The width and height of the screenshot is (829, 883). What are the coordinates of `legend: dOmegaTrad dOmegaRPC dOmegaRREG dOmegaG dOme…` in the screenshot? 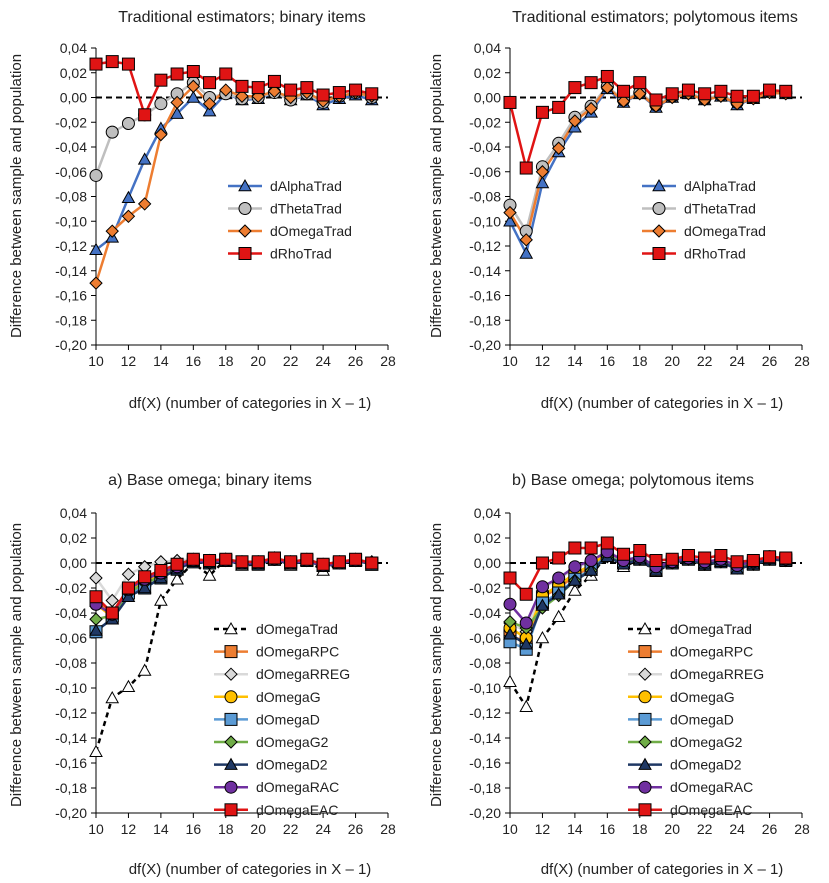 It's located at (282, 719).